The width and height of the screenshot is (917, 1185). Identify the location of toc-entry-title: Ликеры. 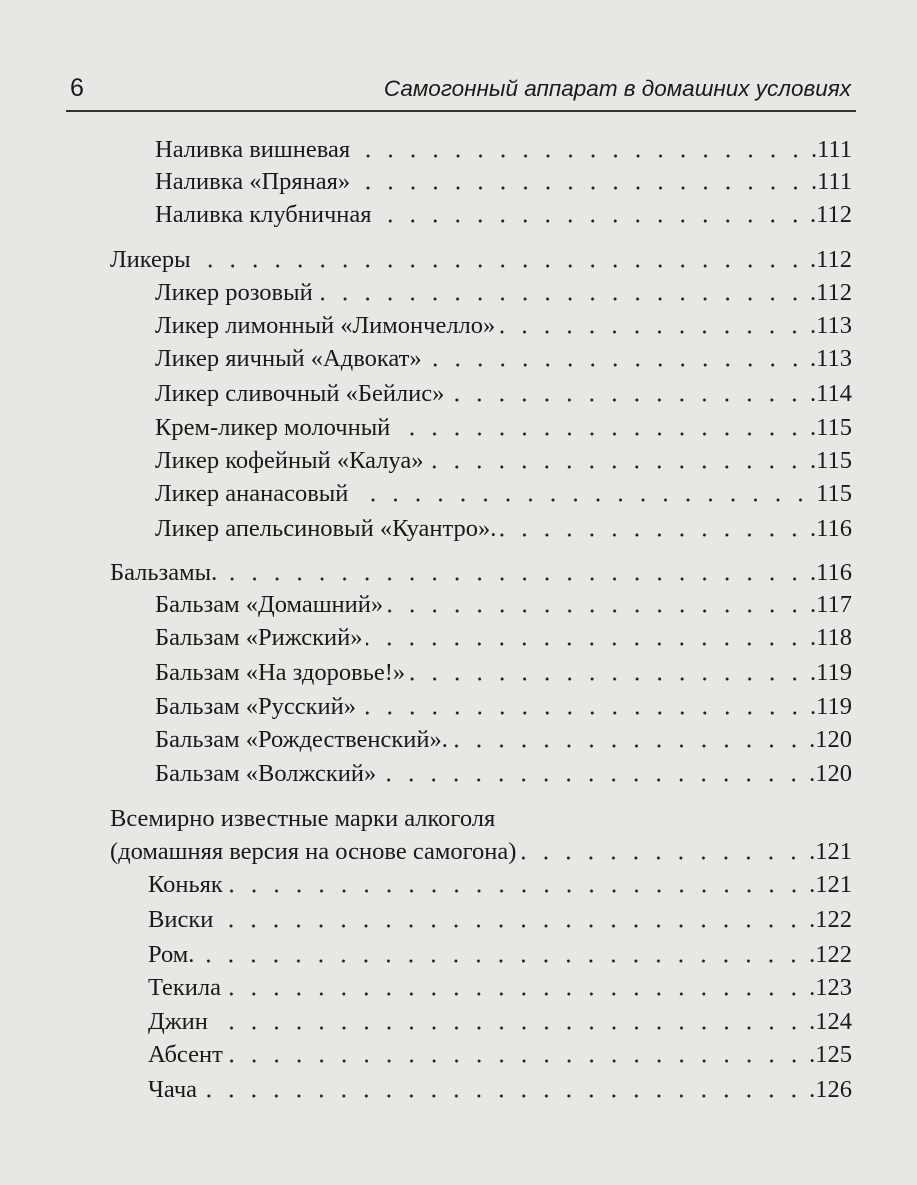
(150, 259).